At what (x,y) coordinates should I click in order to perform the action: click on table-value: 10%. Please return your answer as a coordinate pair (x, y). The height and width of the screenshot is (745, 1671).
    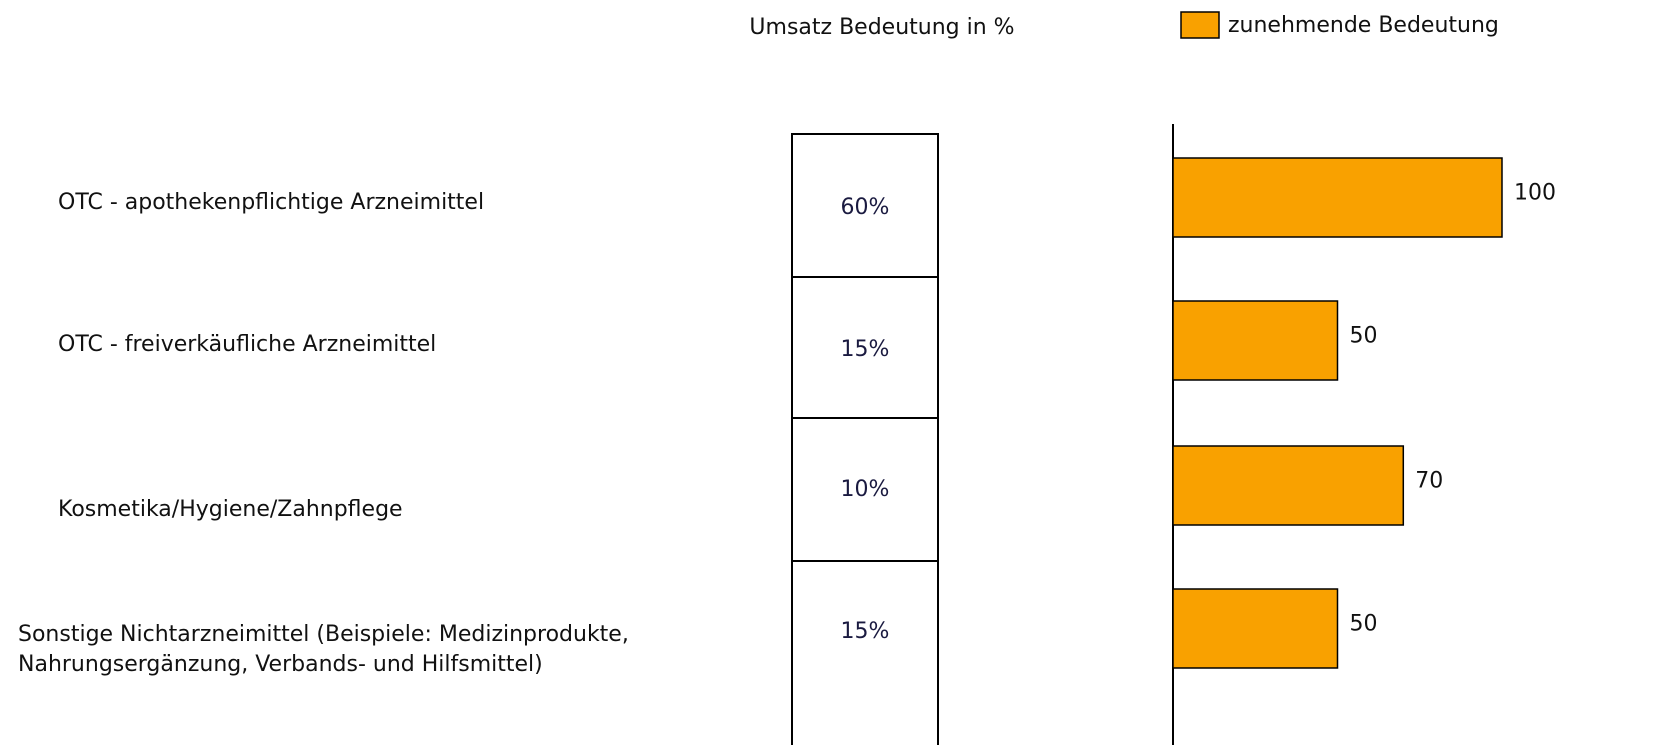
    Looking at the image, I should click on (865, 489).